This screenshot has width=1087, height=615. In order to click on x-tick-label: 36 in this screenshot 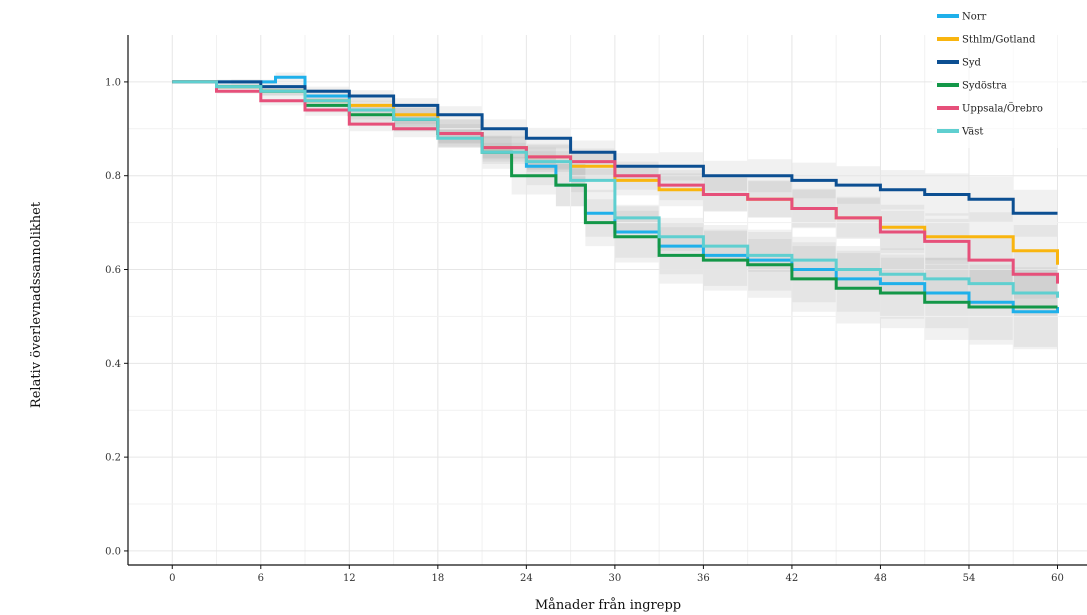, I will do `click(703, 578)`.